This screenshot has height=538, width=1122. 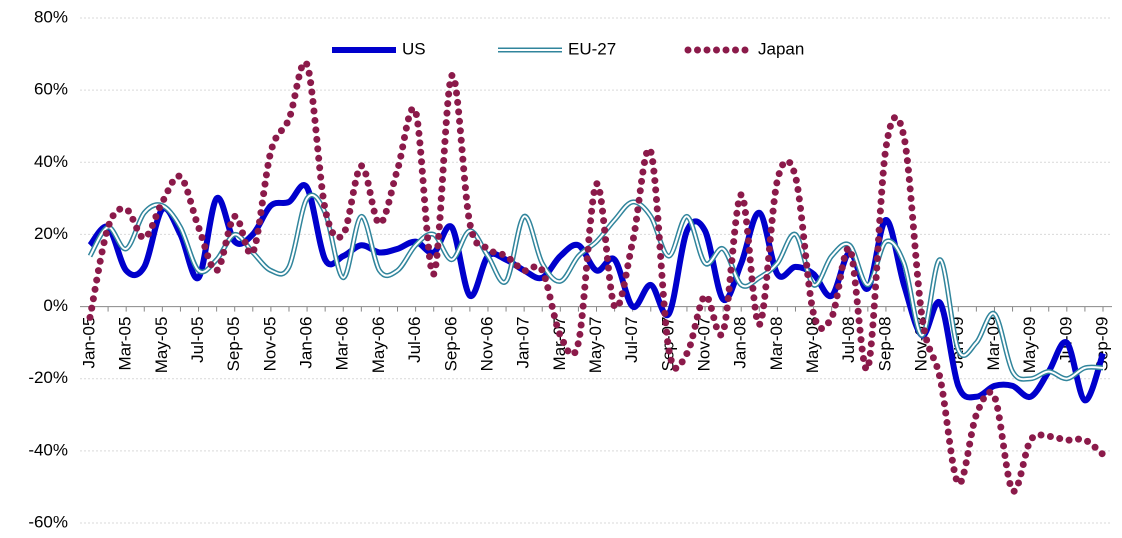 I want to click on y-tick-label: 60%, so click(x=51, y=89).